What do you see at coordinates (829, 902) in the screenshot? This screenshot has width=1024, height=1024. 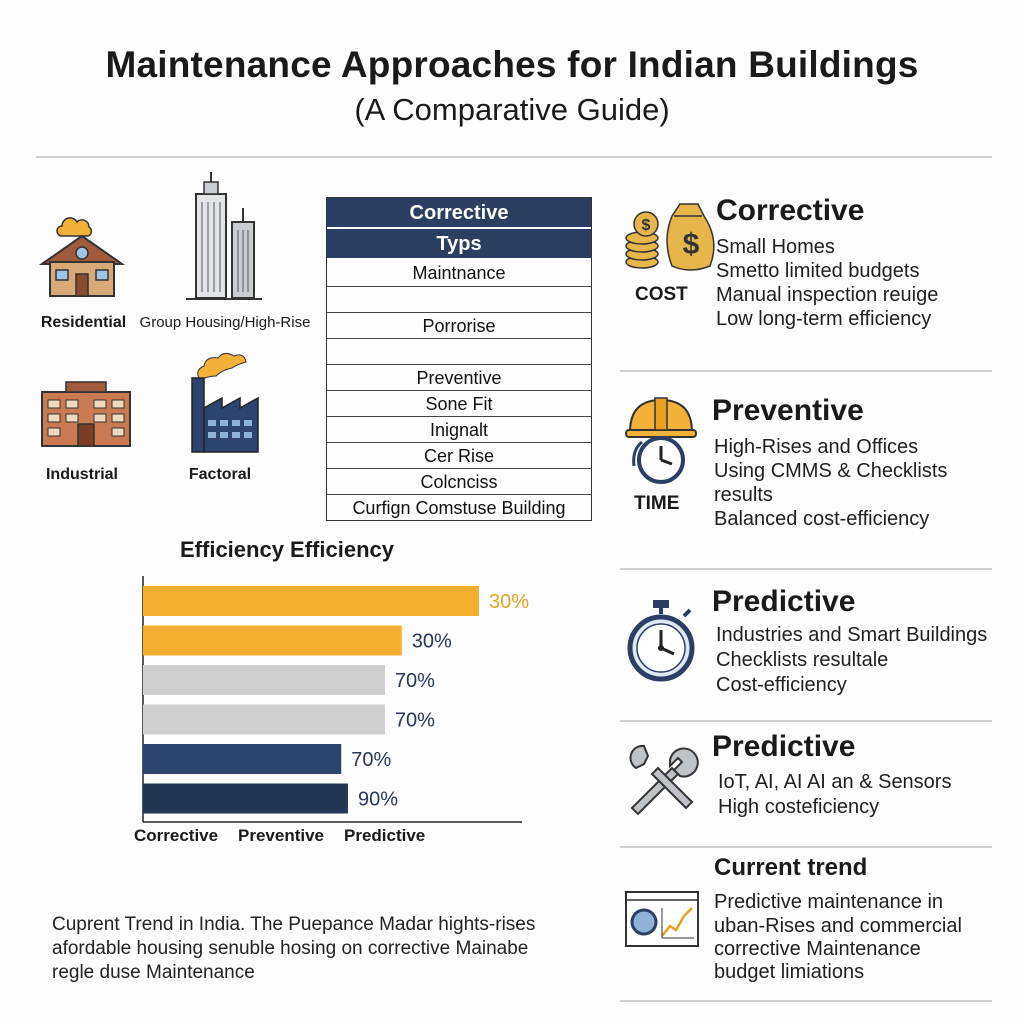 I see `card-line: Predictive maintenance in` at bounding box center [829, 902].